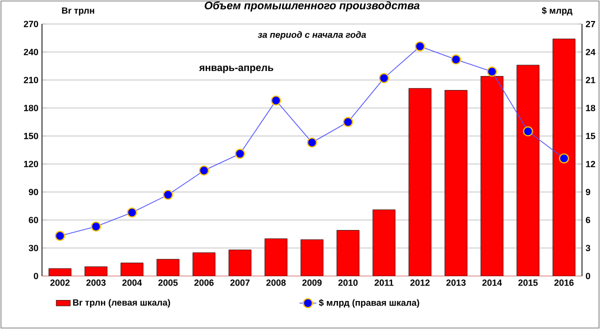 The width and height of the screenshot is (600, 329). Describe the element at coordinates (276, 283) in the screenshot. I see `x-tick-label: 2008` at that location.